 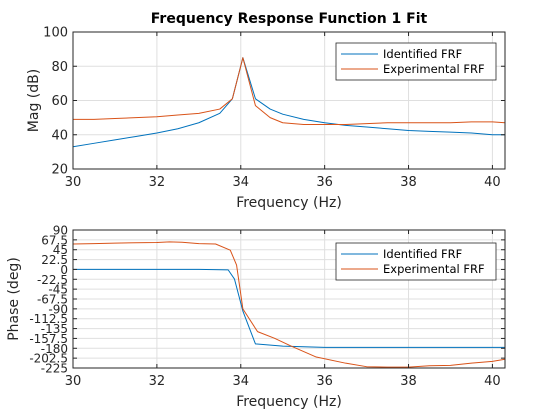 I want to click on series-line-identified-frf, so click(x=289, y=308).